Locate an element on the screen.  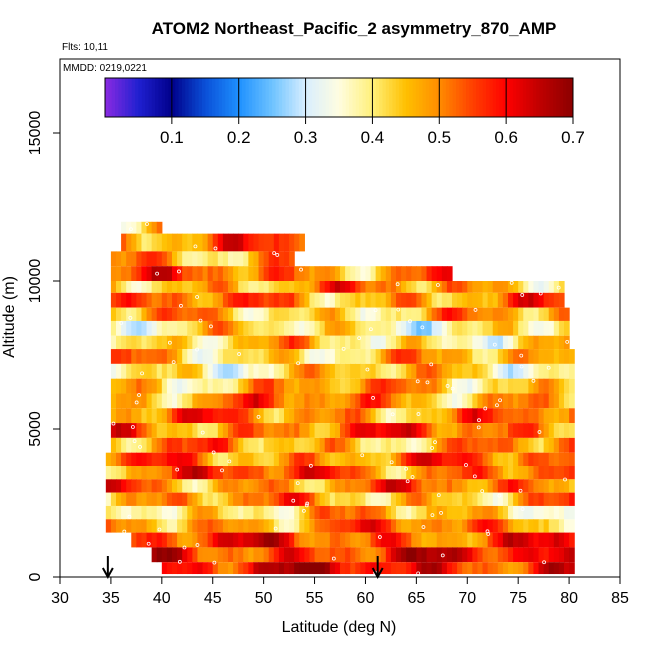
colorbar-tick-label: 0.1 is located at coordinates (172, 137).